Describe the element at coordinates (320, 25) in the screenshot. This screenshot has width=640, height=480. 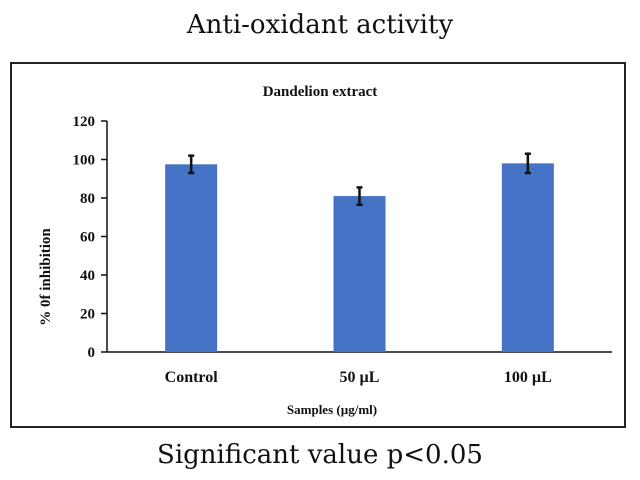
I see `figure-heading: Anti-oxidant activity` at that location.